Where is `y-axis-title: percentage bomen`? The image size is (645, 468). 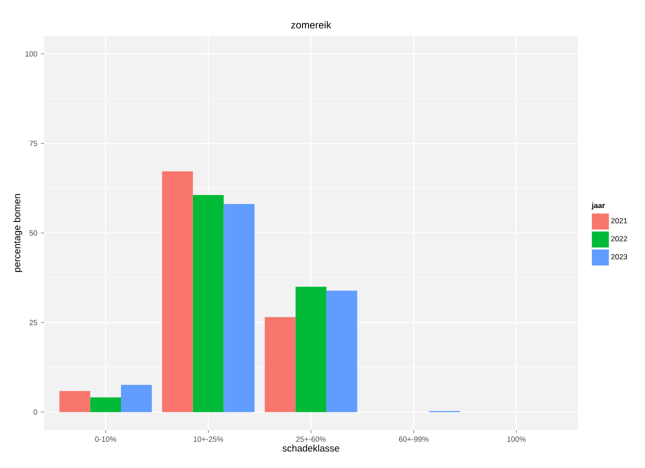
y-axis-title: percentage bomen is located at coordinates (17, 233).